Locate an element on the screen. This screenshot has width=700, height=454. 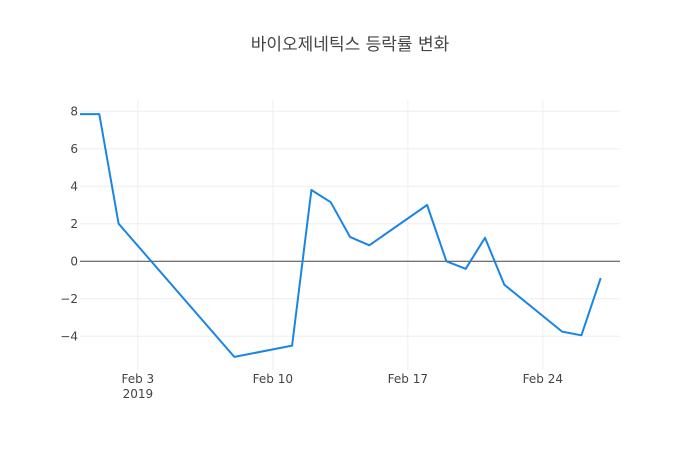
y-tick-label: 4 is located at coordinates (74, 186).